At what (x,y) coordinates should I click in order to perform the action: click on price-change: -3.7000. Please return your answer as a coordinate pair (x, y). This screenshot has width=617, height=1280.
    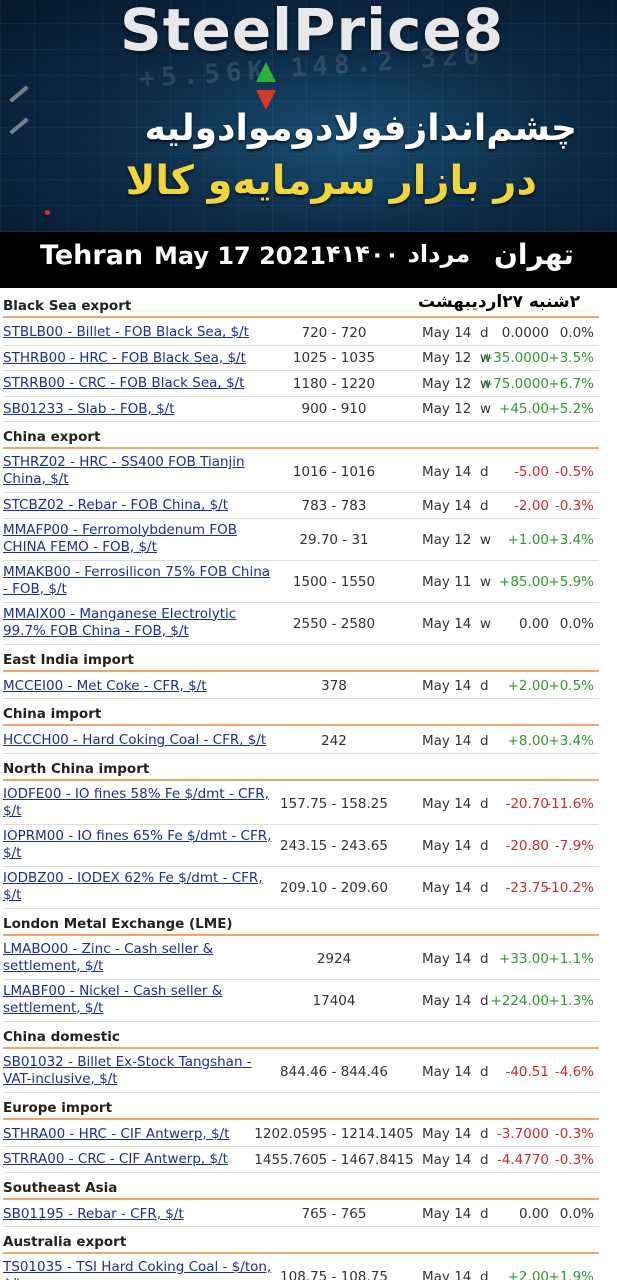
    Looking at the image, I should click on (522, 1134).